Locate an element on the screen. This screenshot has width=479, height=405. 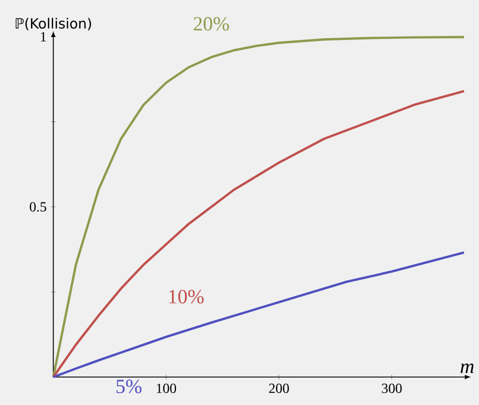
x-axis-title: m is located at coordinates (467, 369).